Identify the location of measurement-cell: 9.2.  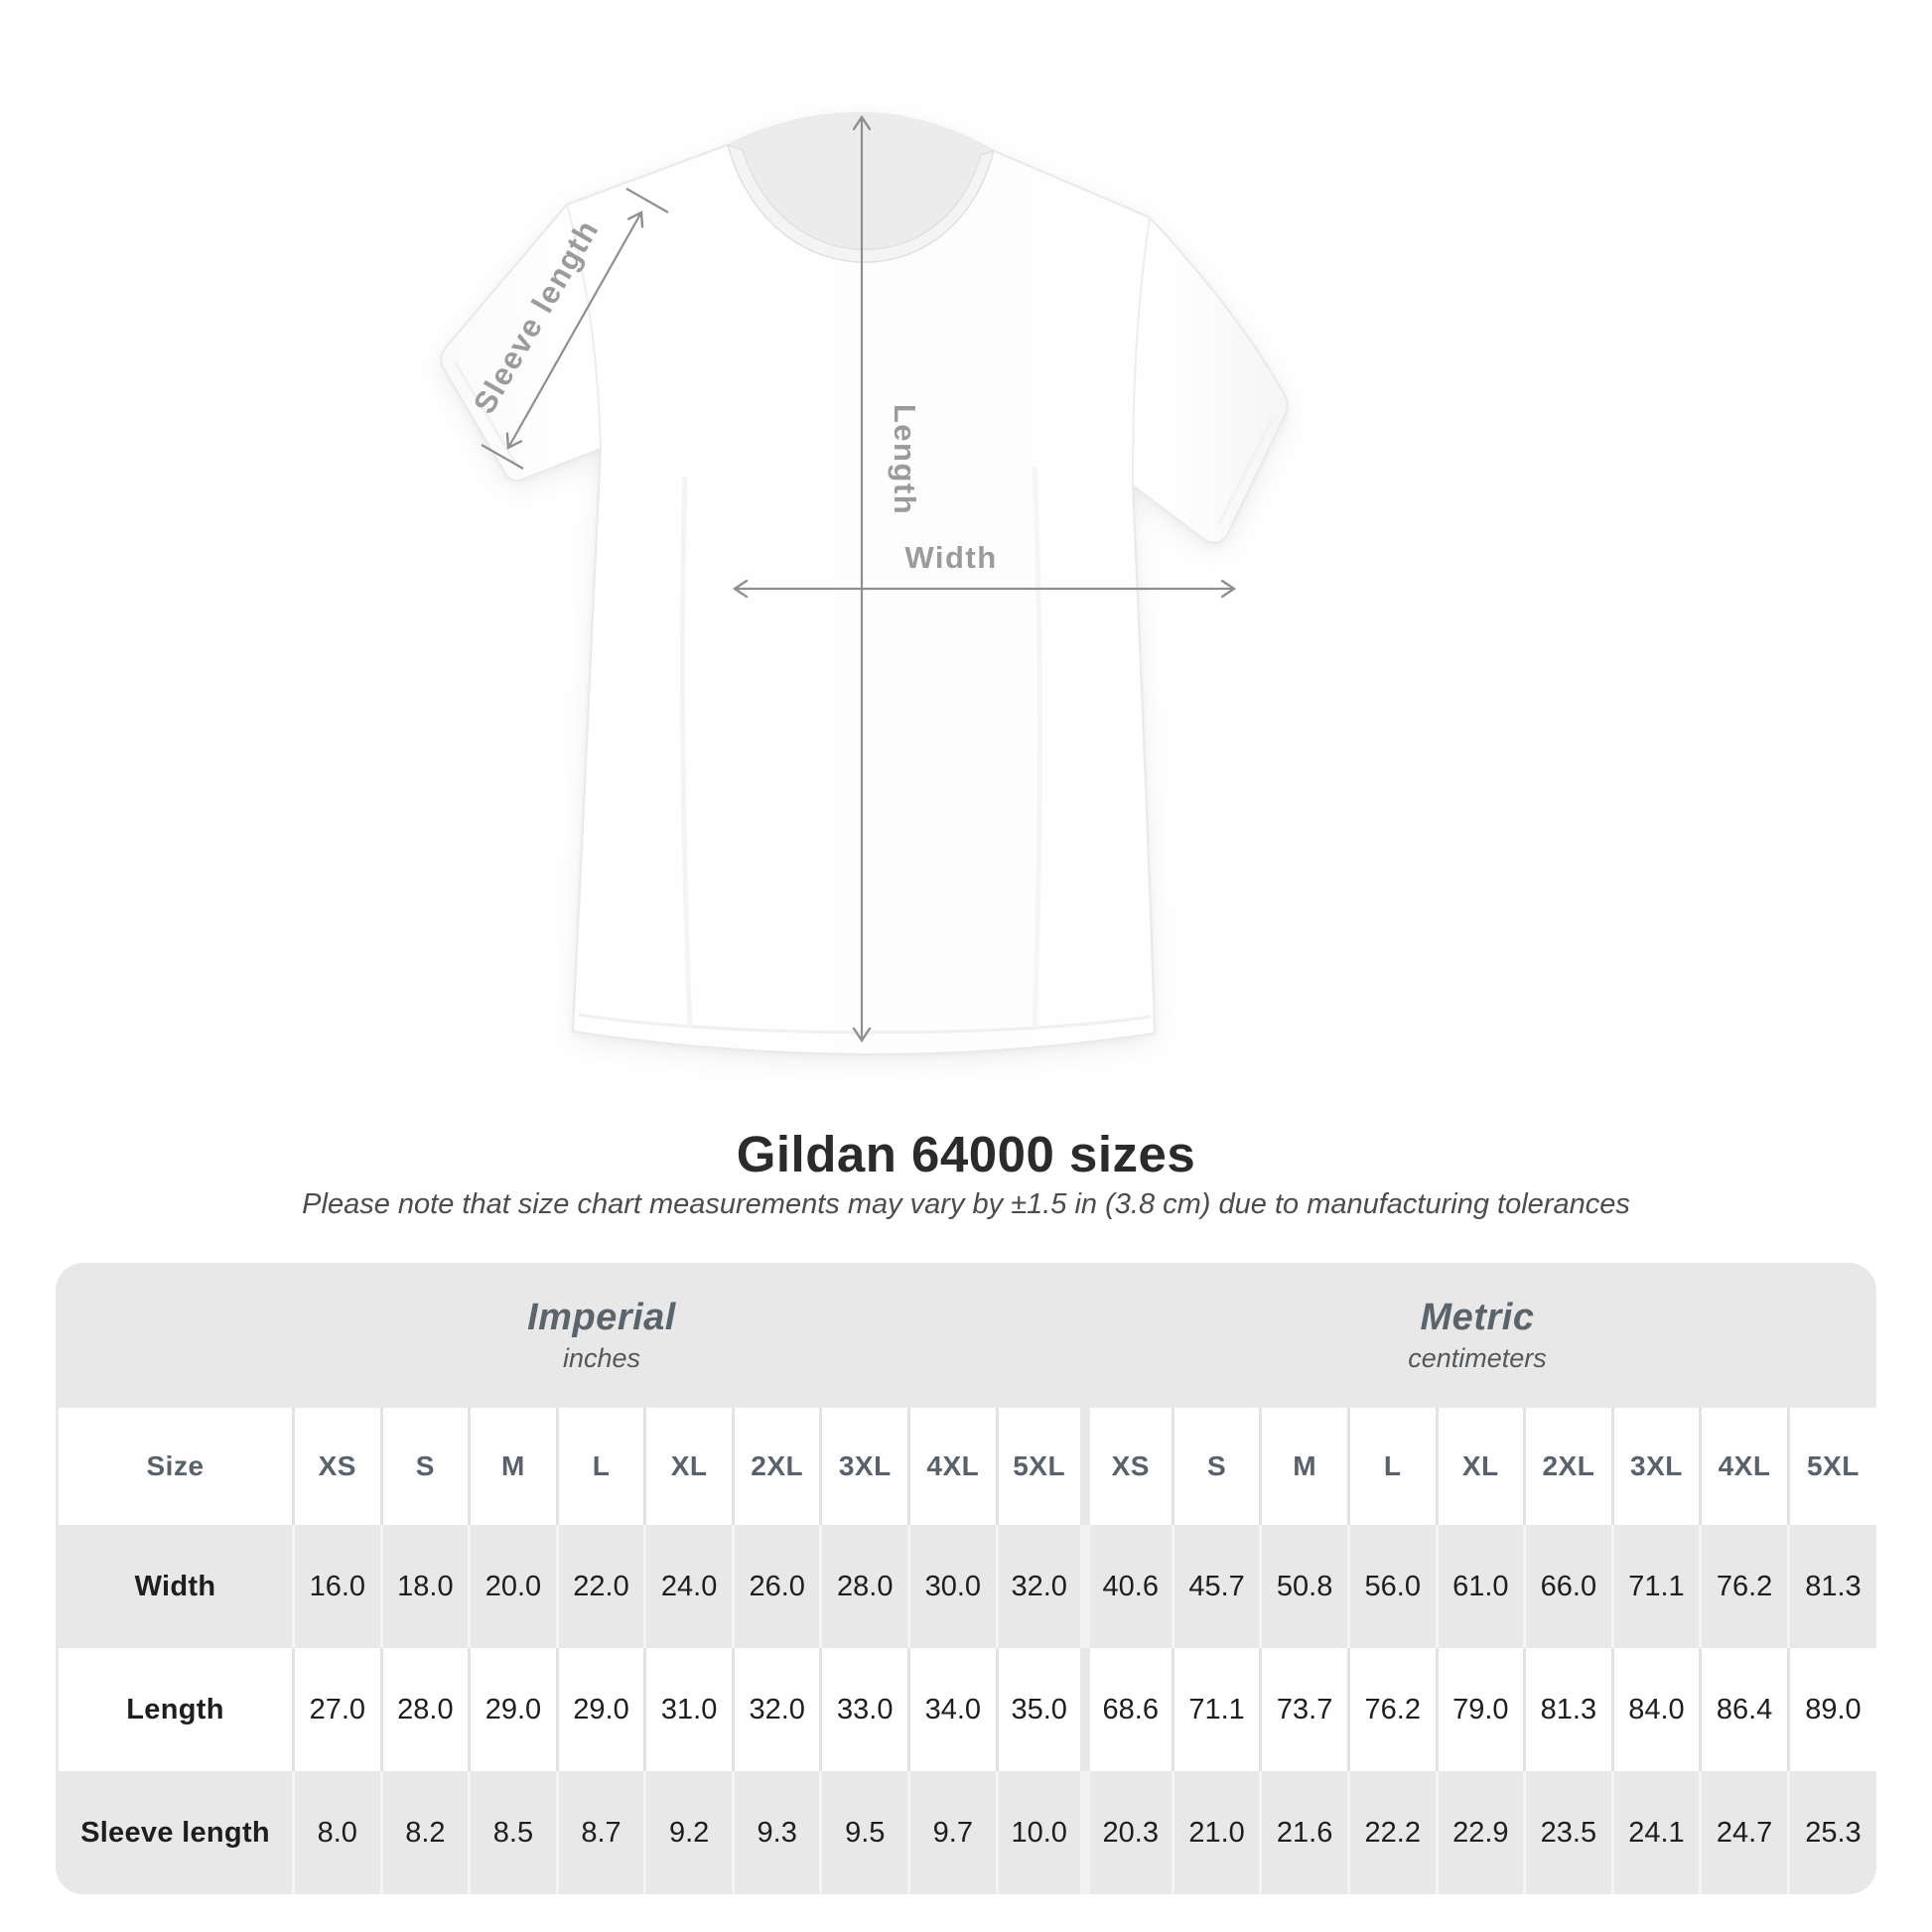
(688, 1833).